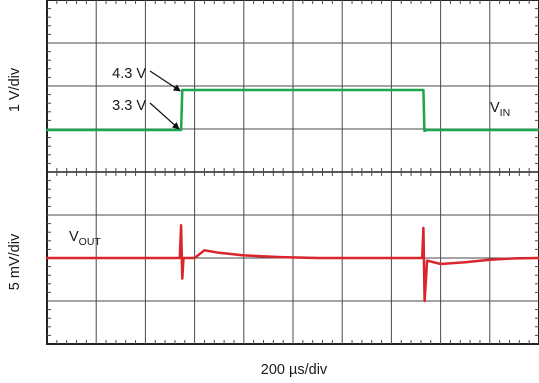 The height and width of the screenshot is (383, 539). I want to click on vout-label-sub: OUT, so click(90, 242).